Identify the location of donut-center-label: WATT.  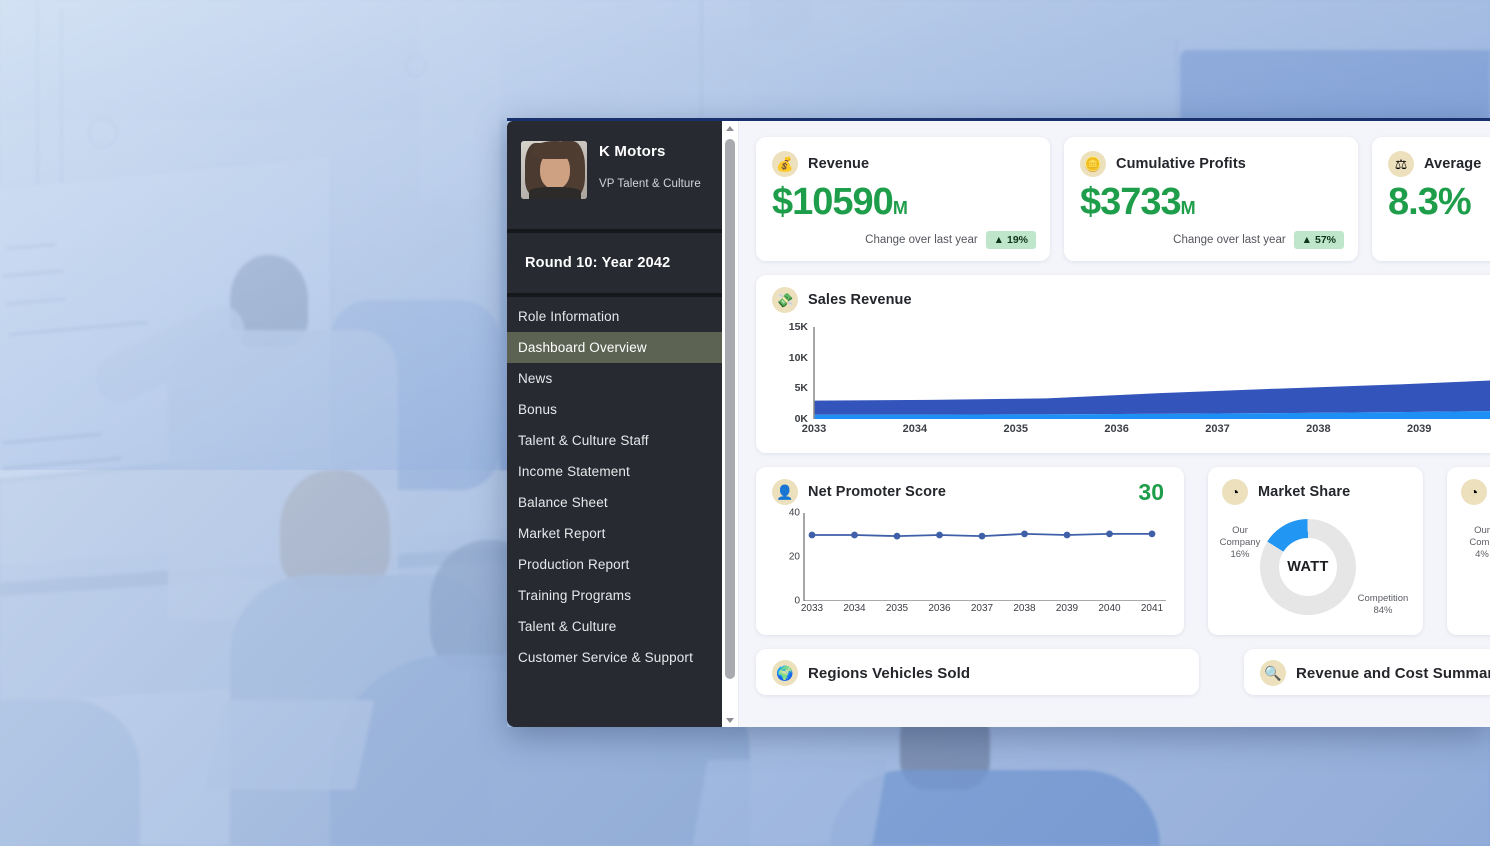
(1308, 567).